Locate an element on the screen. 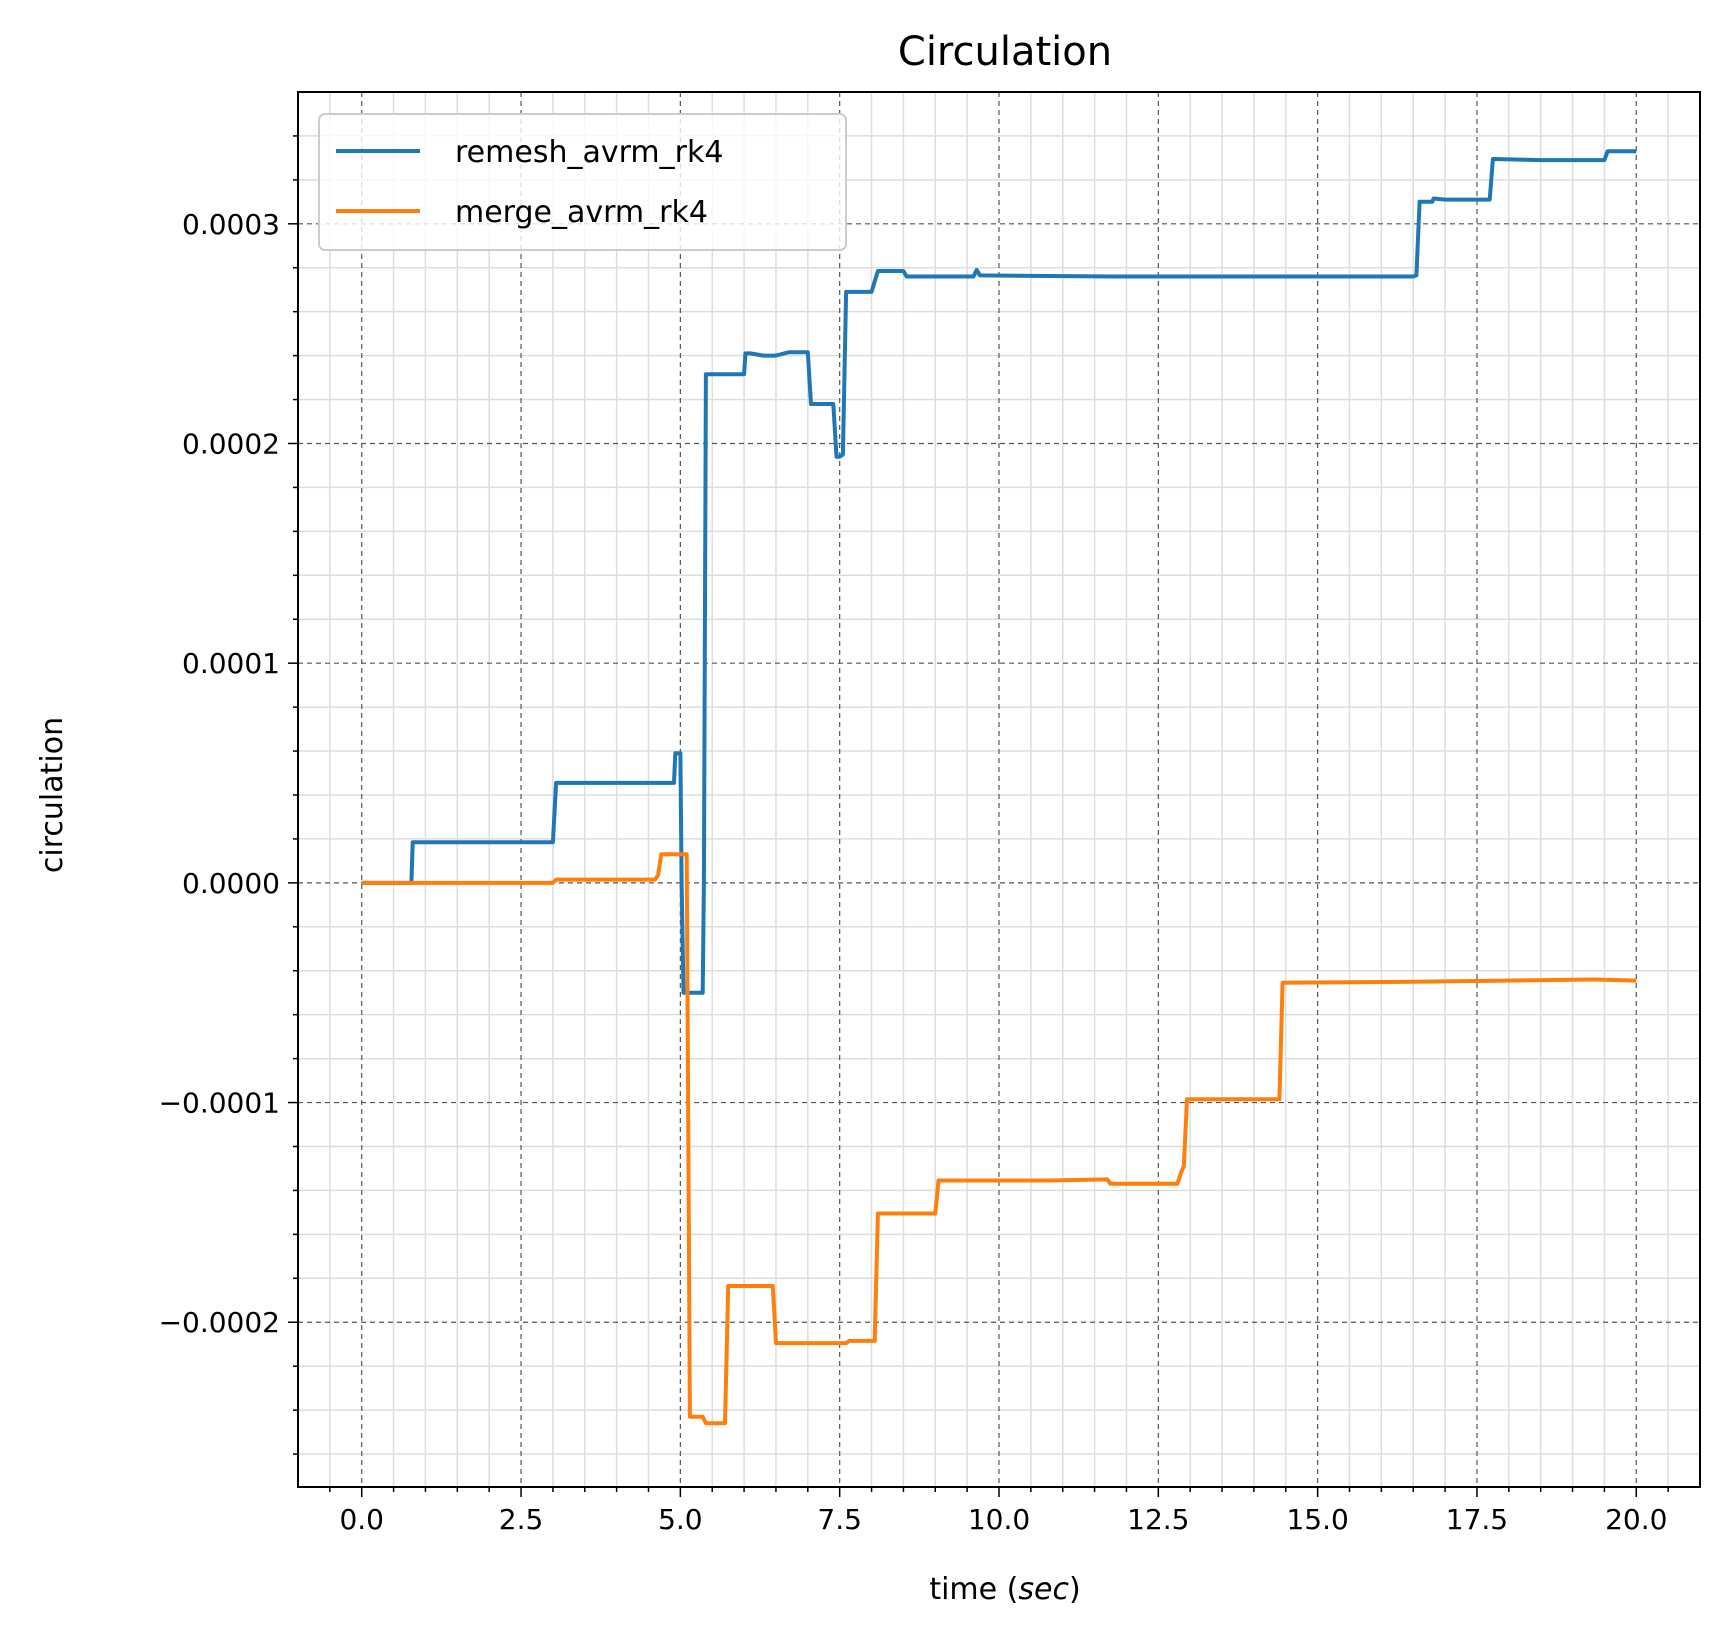  x-axis-label-text: time is located at coordinates (963, 1589).